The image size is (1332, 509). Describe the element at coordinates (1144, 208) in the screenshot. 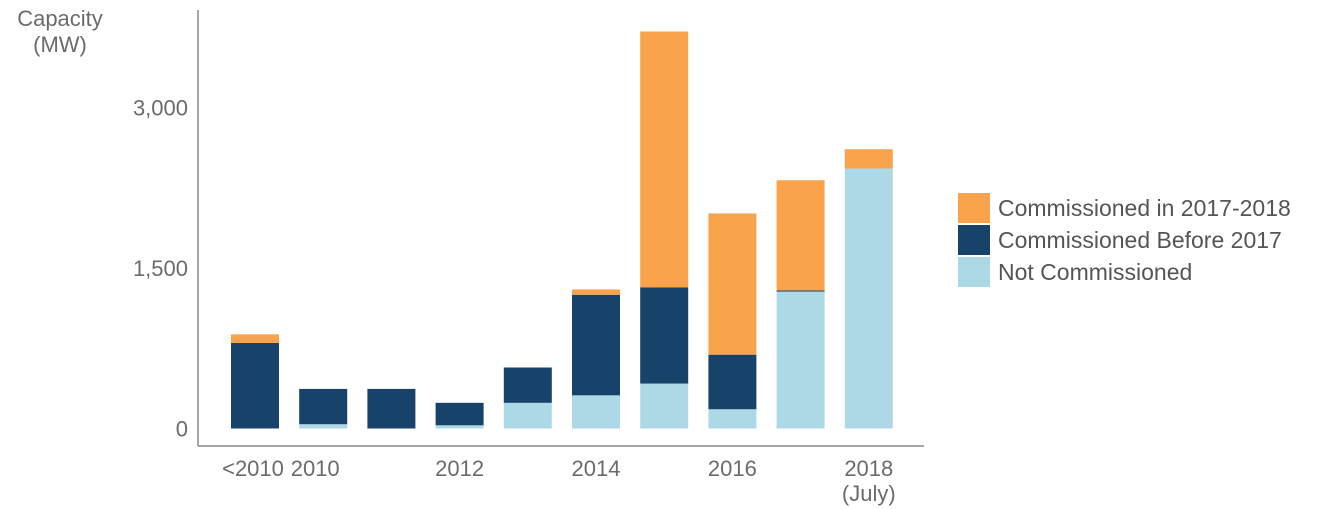

I see `legend-label: Commissioned in 2017-2018` at that location.